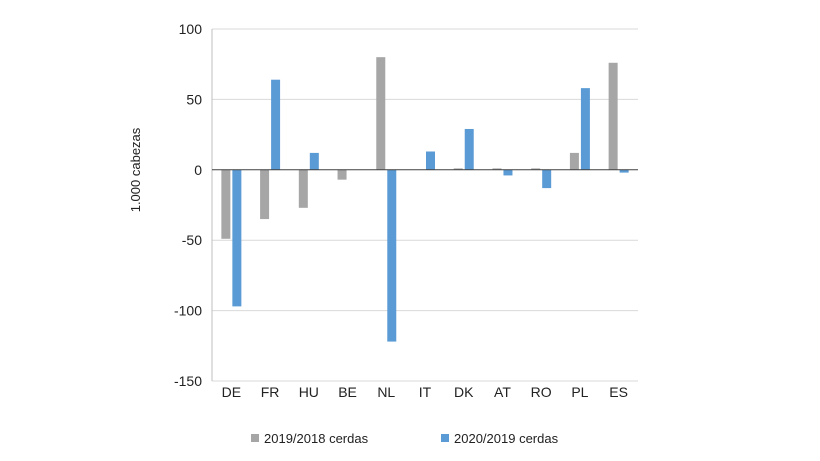 The height and width of the screenshot is (461, 820). What do you see at coordinates (386, 392) in the screenshot?
I see `x-tick-label: NL` at bounding box center [386, 392].